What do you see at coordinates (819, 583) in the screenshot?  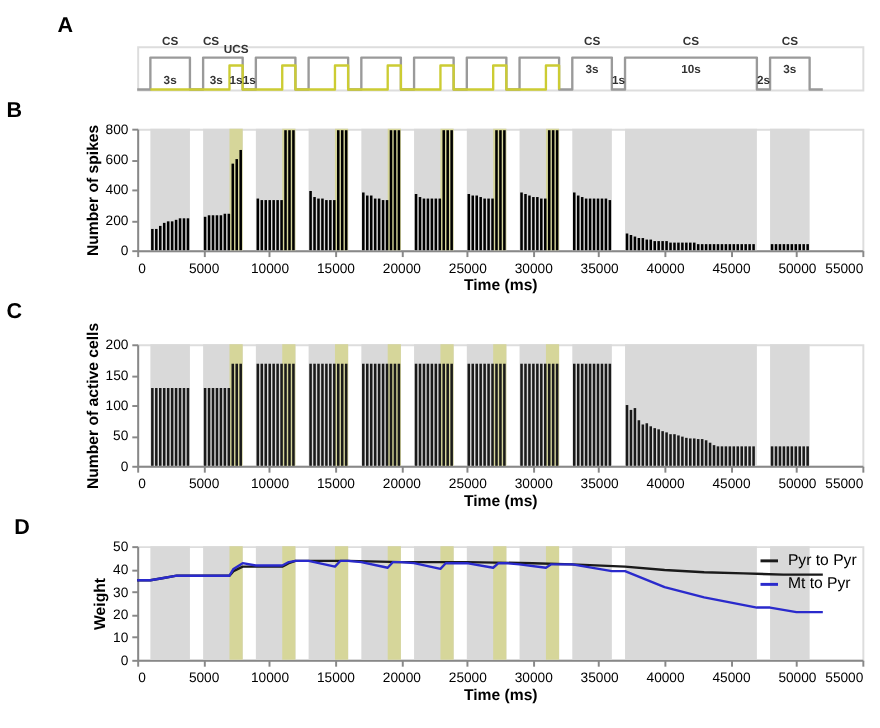 I see `legend-label: Mt to Pyr` at bounding box center [819, 583].